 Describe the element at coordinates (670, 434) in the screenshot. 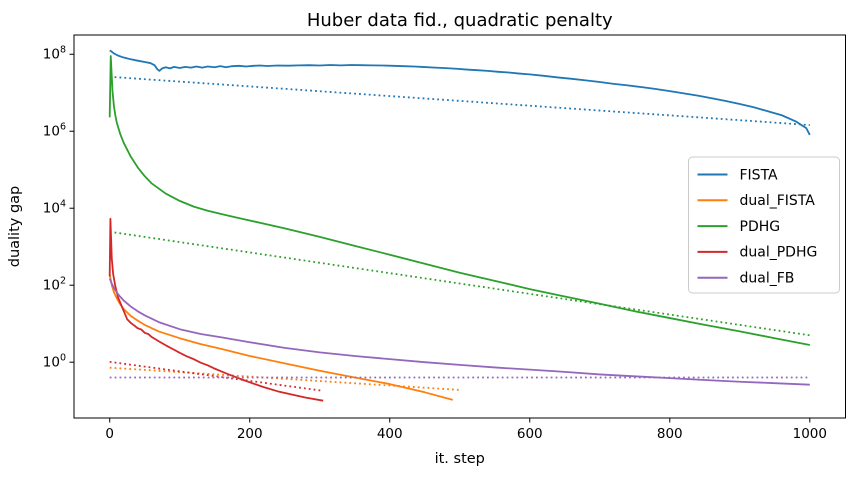

I see `x-tick-label: 800` at that location.